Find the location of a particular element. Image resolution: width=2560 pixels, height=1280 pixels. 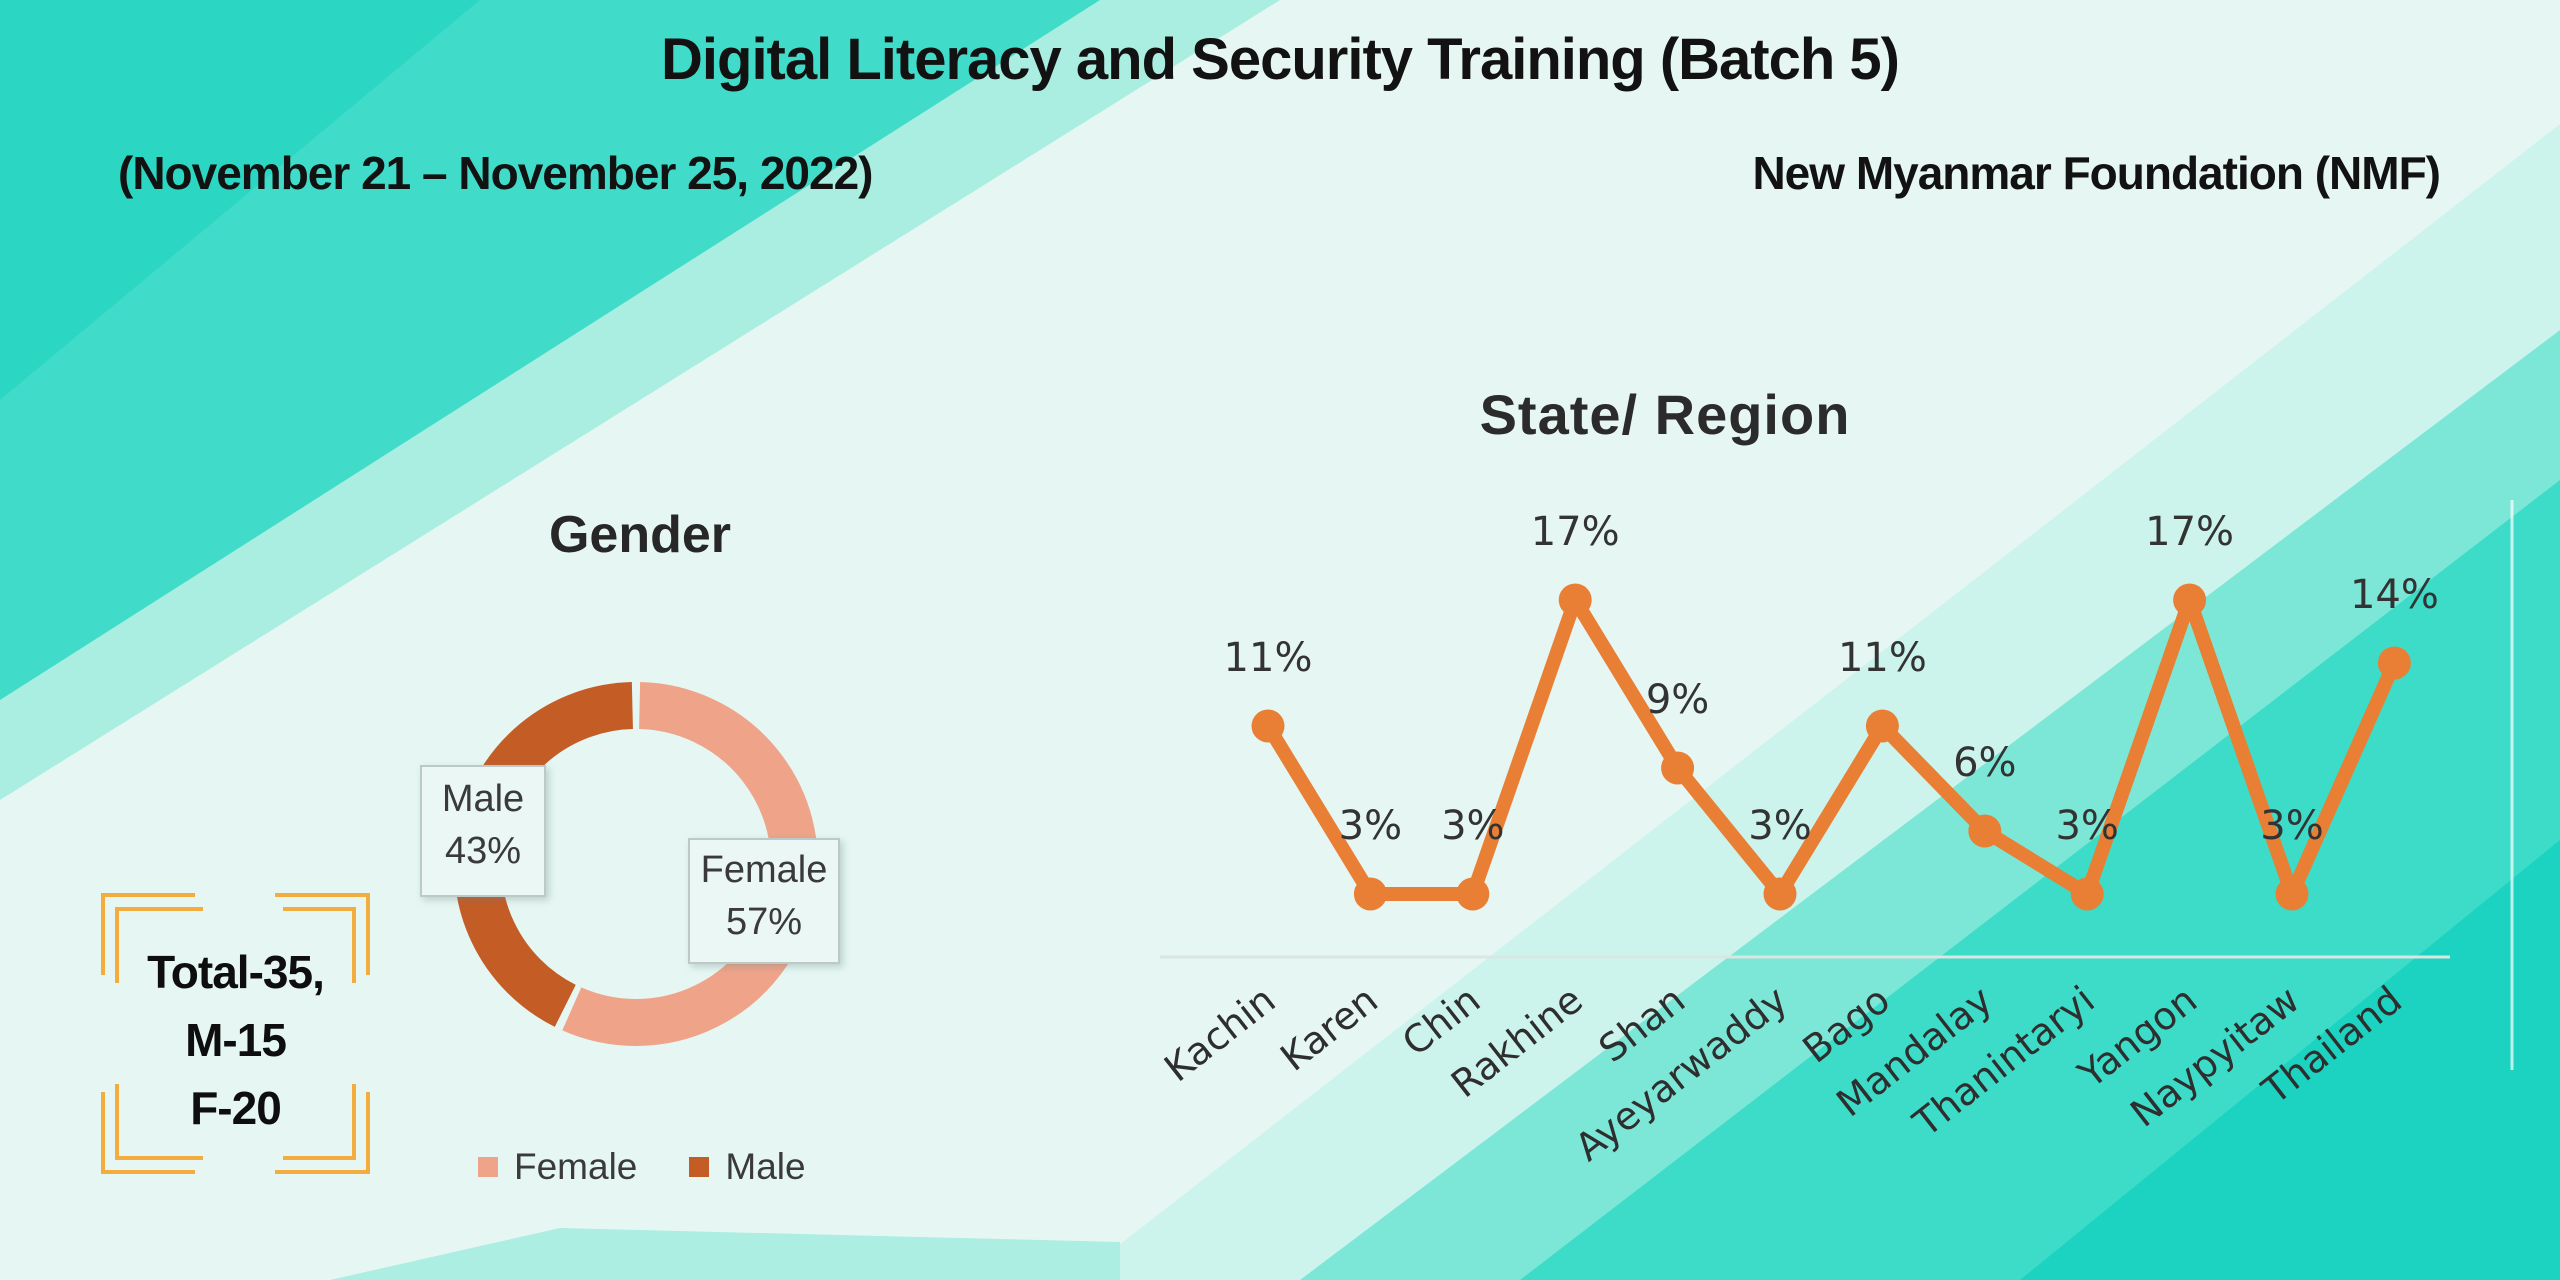

data-point-naypyitaw is located at coordinates (2292, 894).